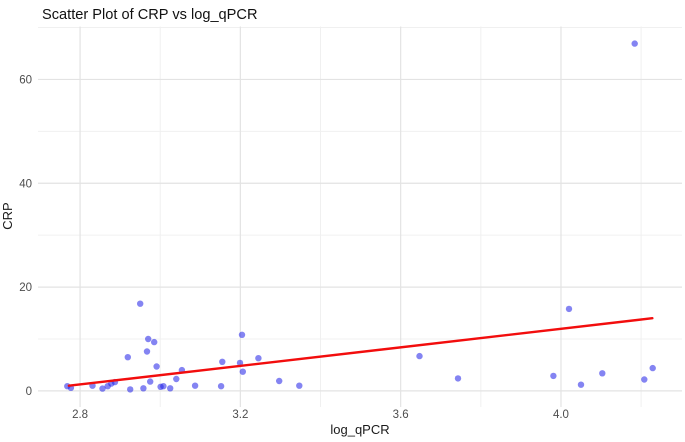  I want to click on trend-line-layer, so click(360, 352).